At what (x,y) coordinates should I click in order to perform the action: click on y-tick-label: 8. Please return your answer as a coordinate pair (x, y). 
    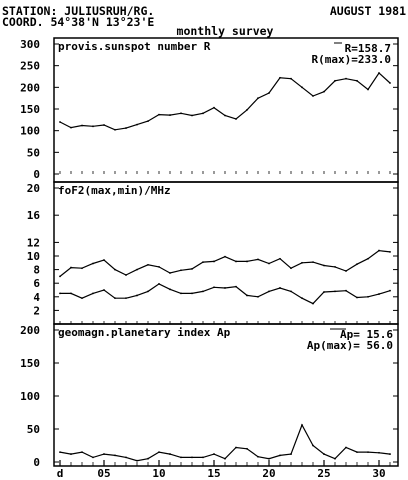
    Looking at the image, I should click on (36, 270).